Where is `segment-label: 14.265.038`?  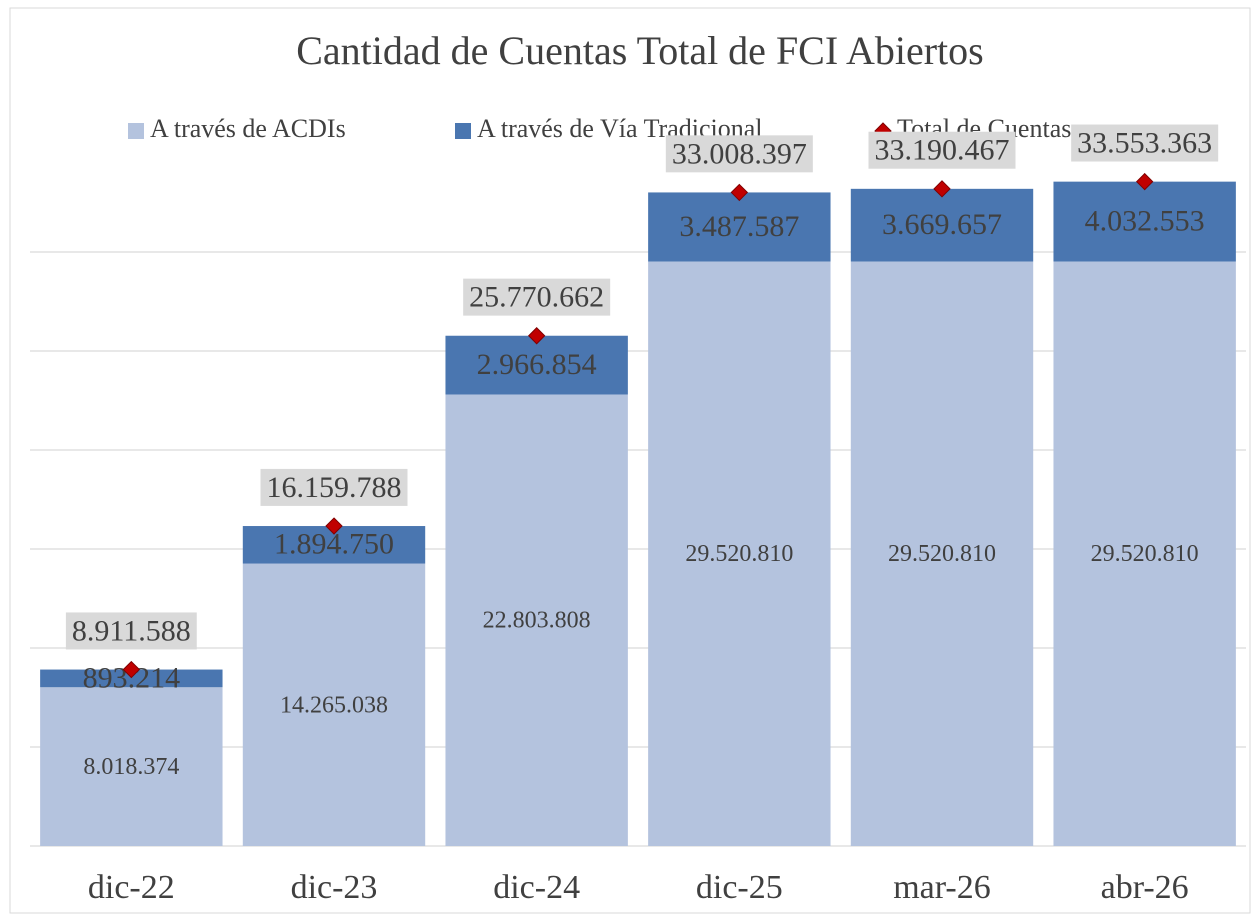 segment-label: 14.265.038 is located at coordinates (334, 705).